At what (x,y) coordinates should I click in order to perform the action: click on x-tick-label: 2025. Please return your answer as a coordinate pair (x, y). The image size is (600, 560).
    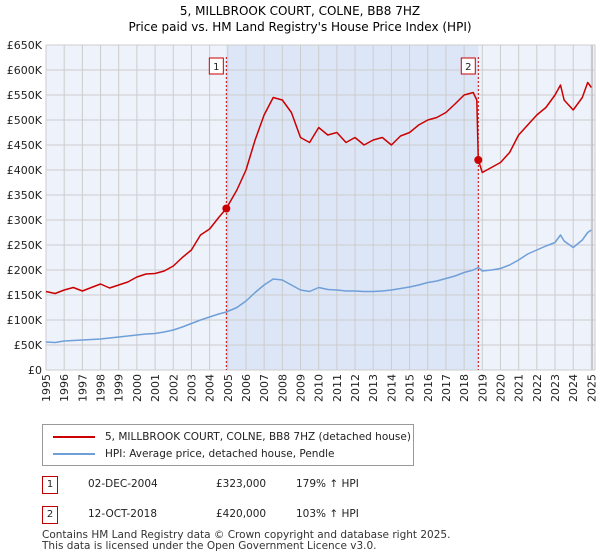
    Looking at the image, I should click on (591, 388).